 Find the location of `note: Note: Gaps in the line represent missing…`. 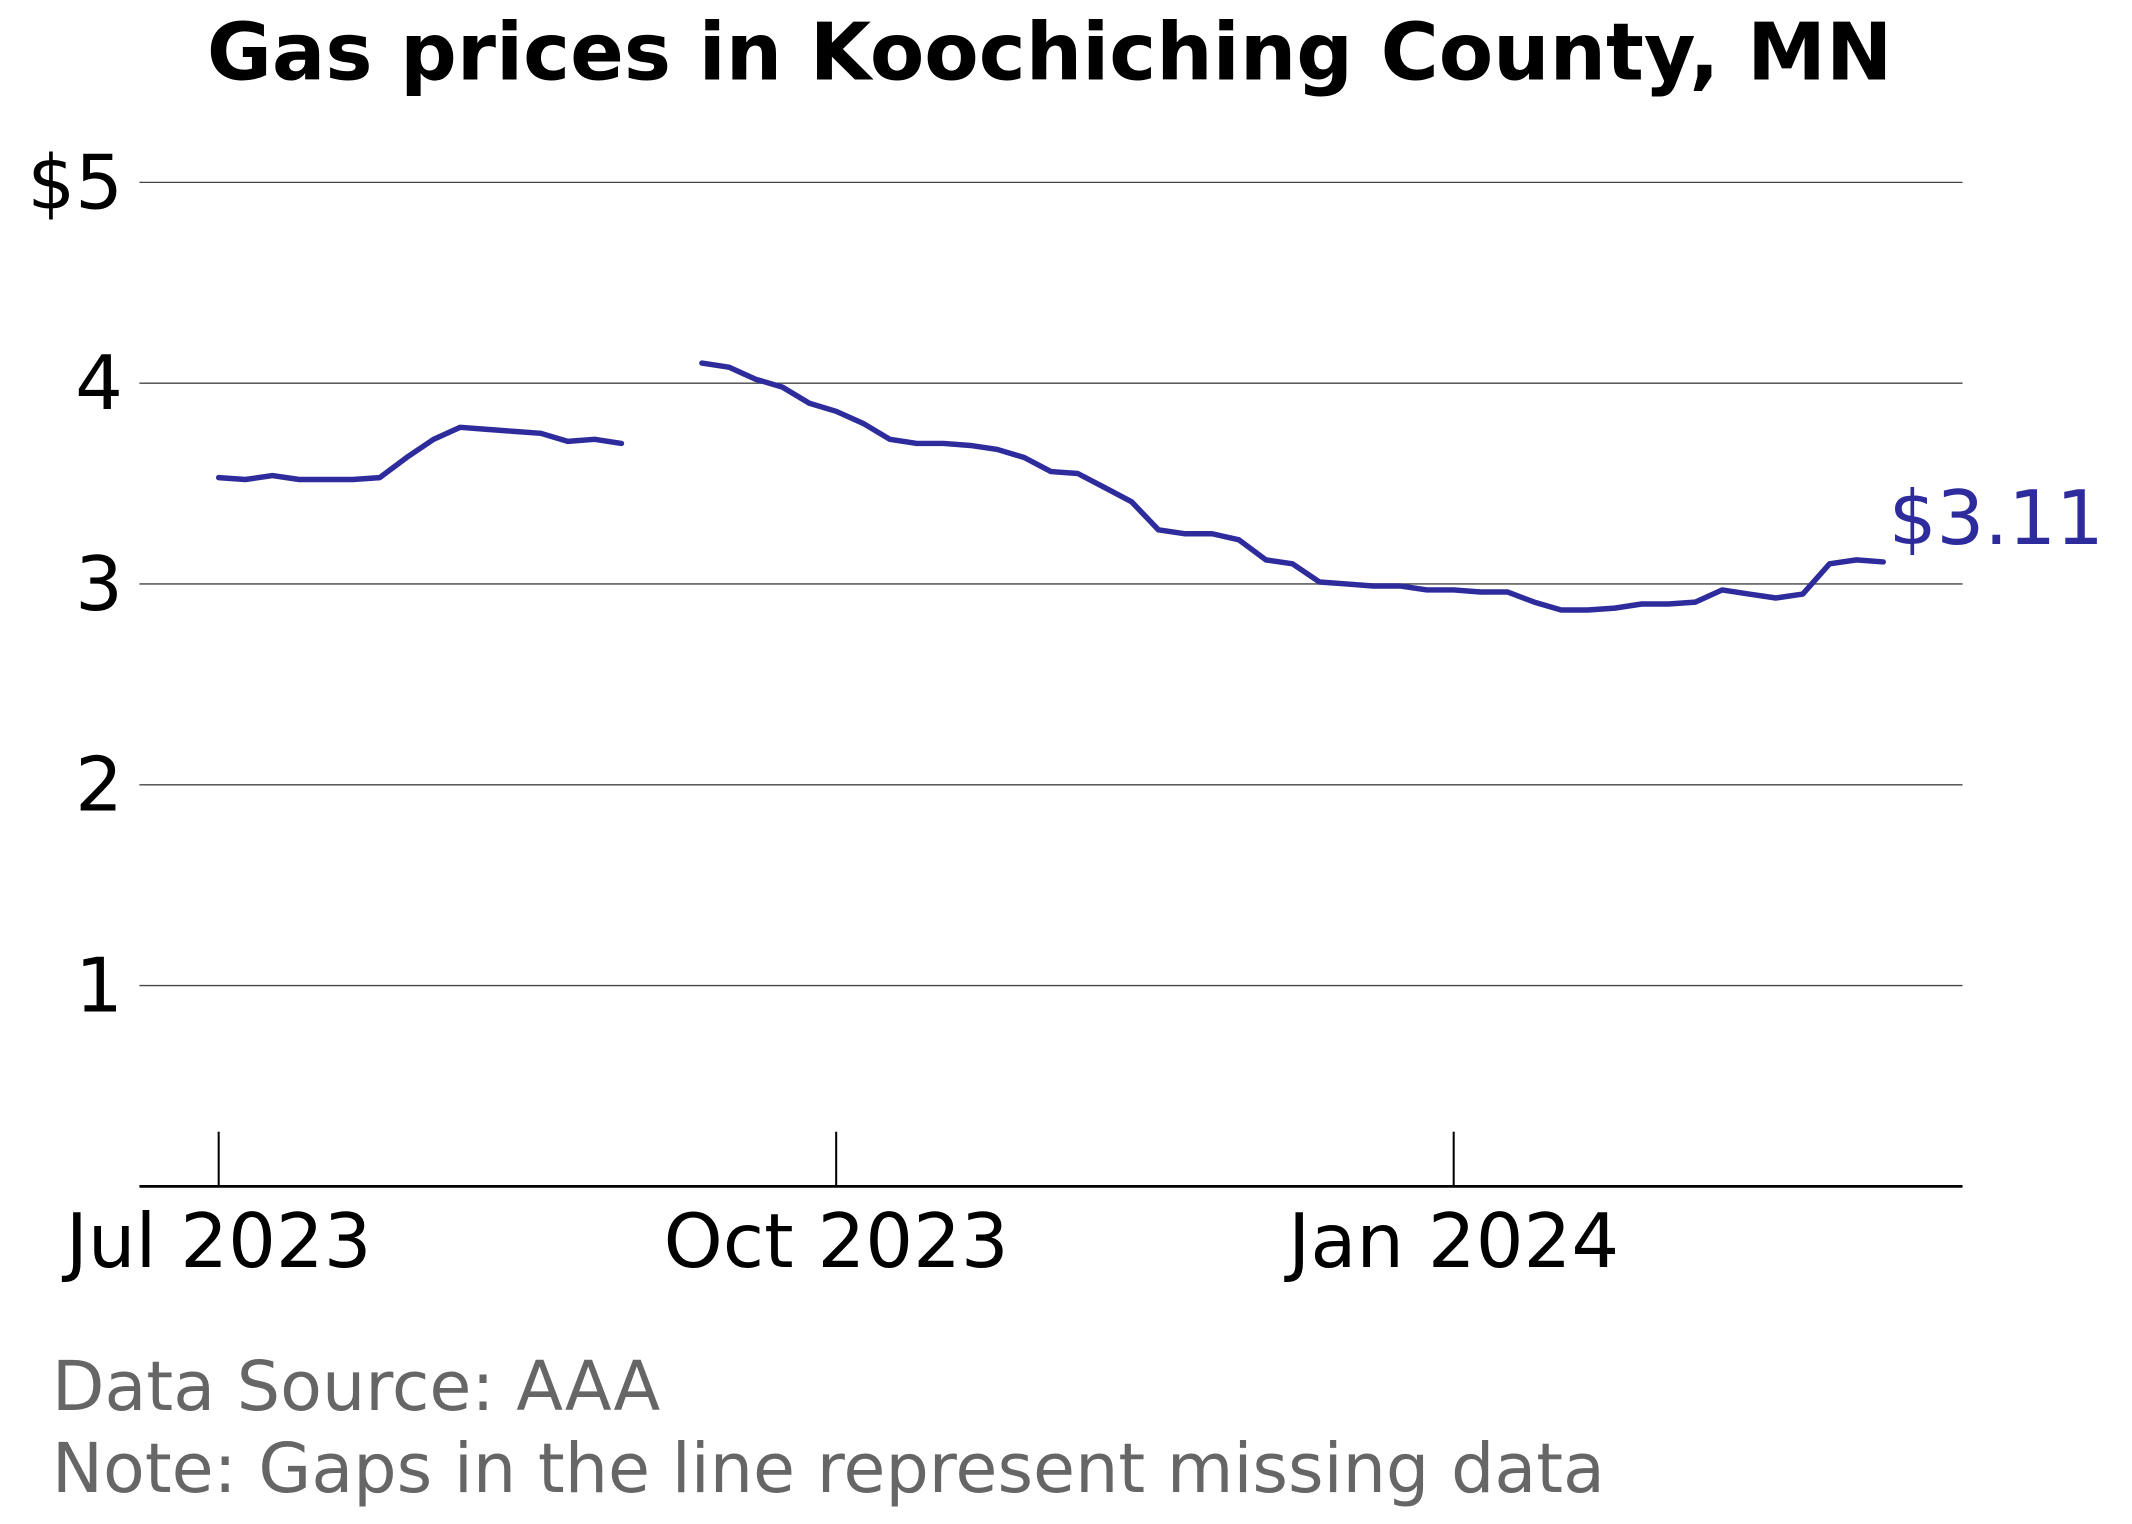

note: Note: Gaps in the line represent missing… is located at coordinates (828, 1469).